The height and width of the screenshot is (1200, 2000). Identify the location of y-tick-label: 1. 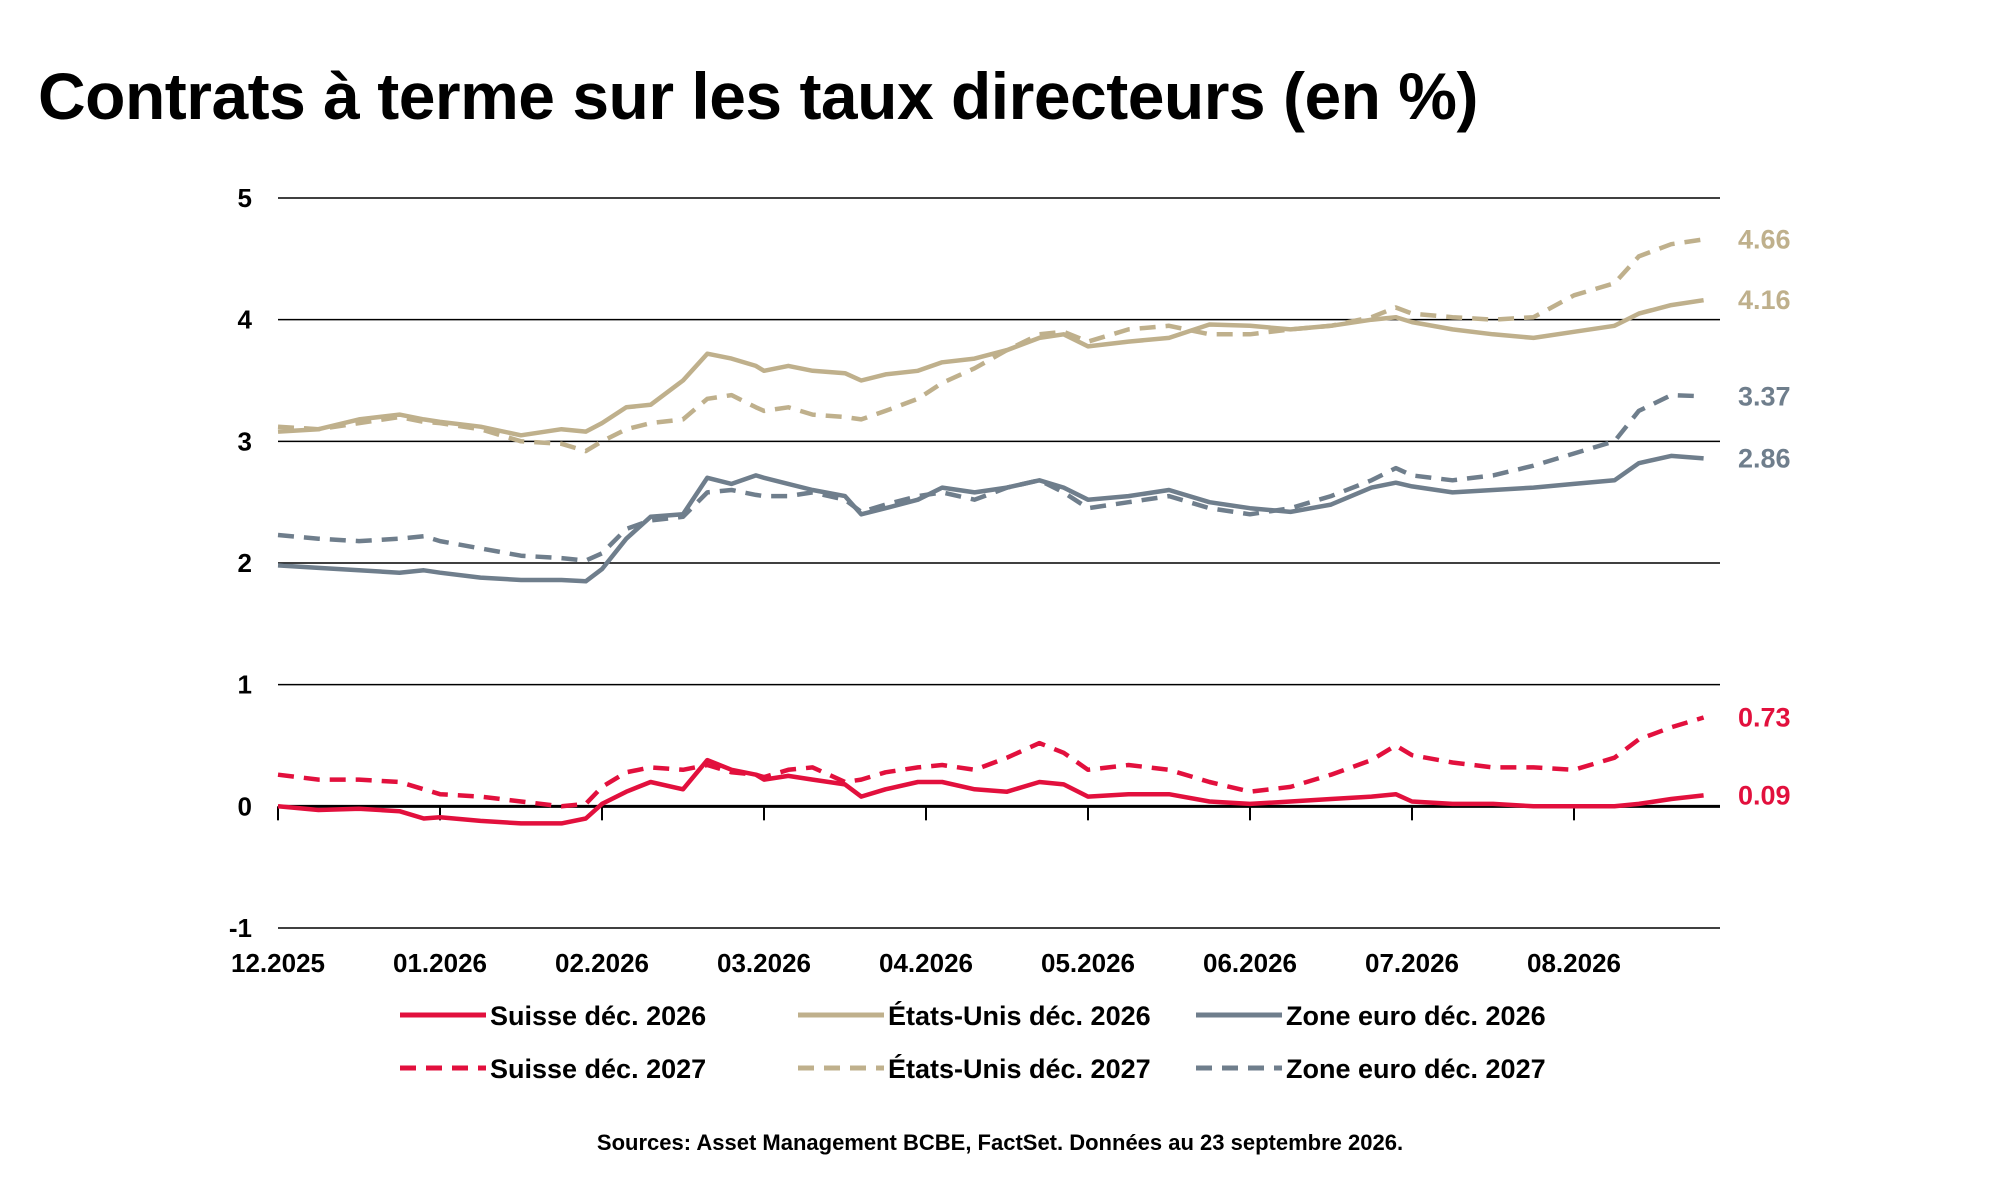
(245, 685).